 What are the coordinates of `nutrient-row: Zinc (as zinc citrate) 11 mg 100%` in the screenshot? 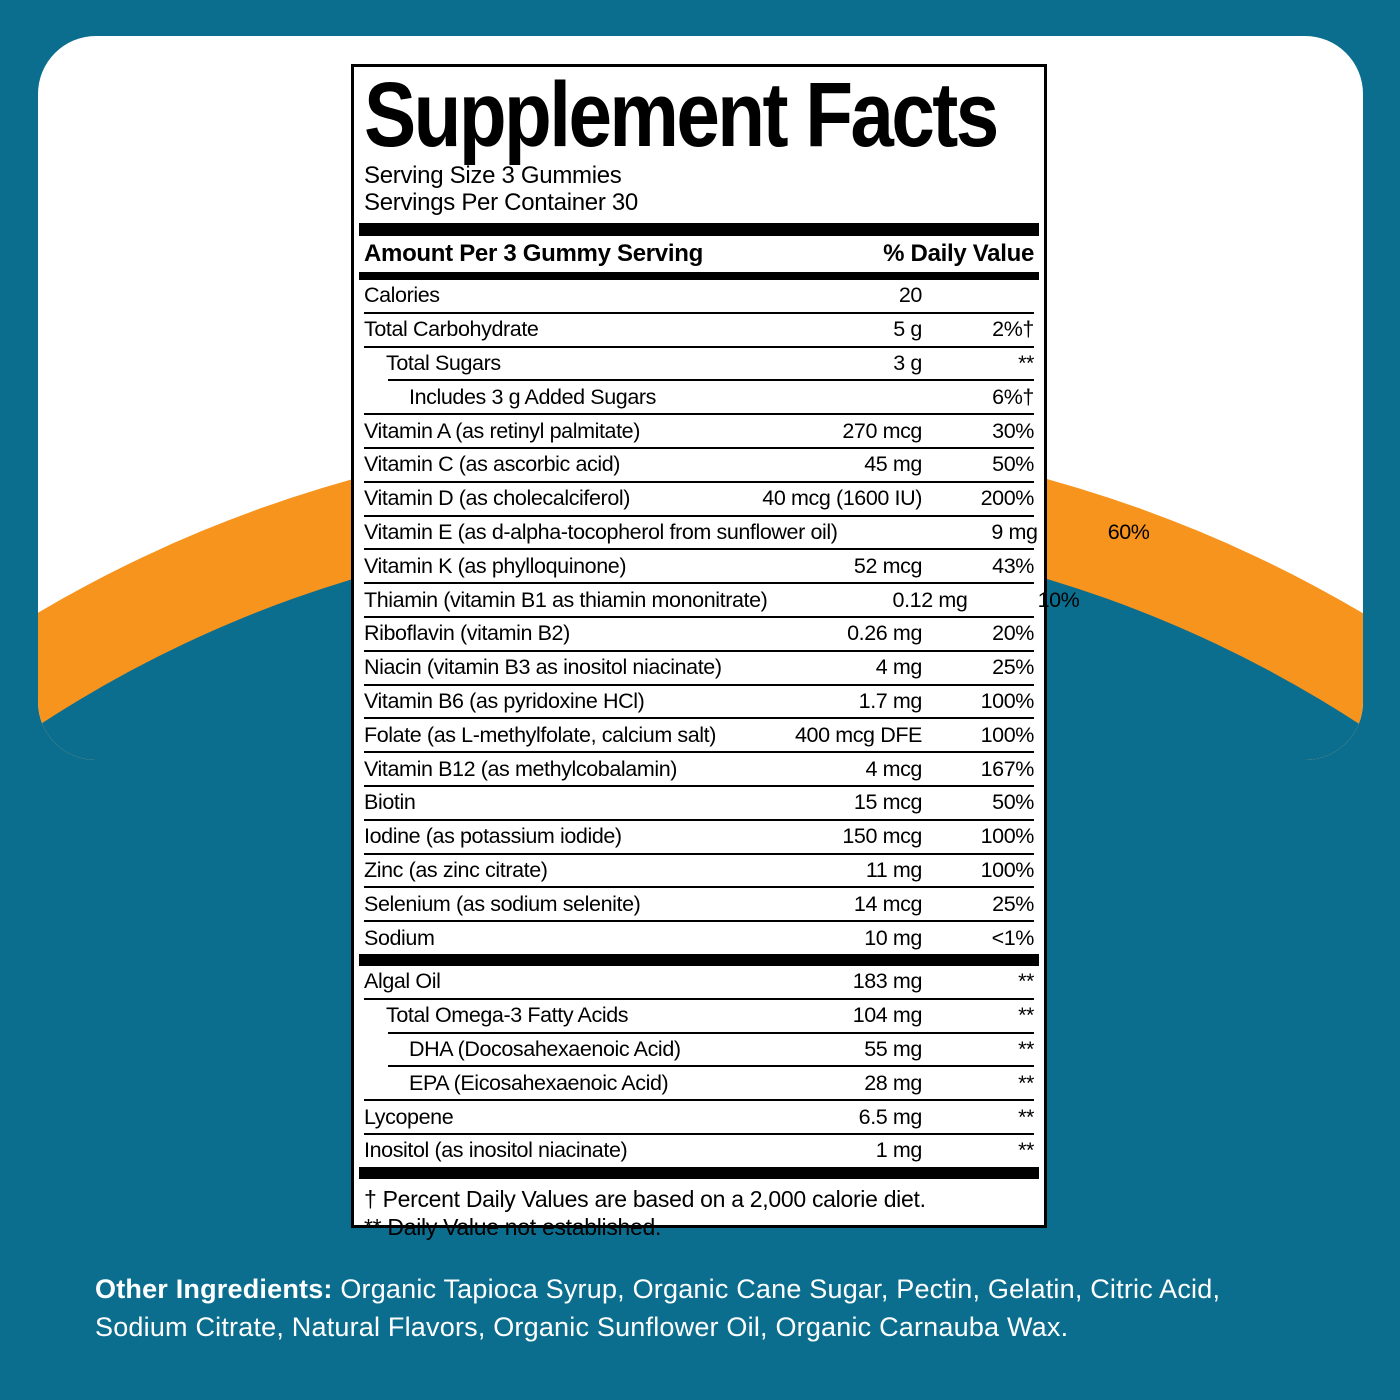 It's located at (699, 871).